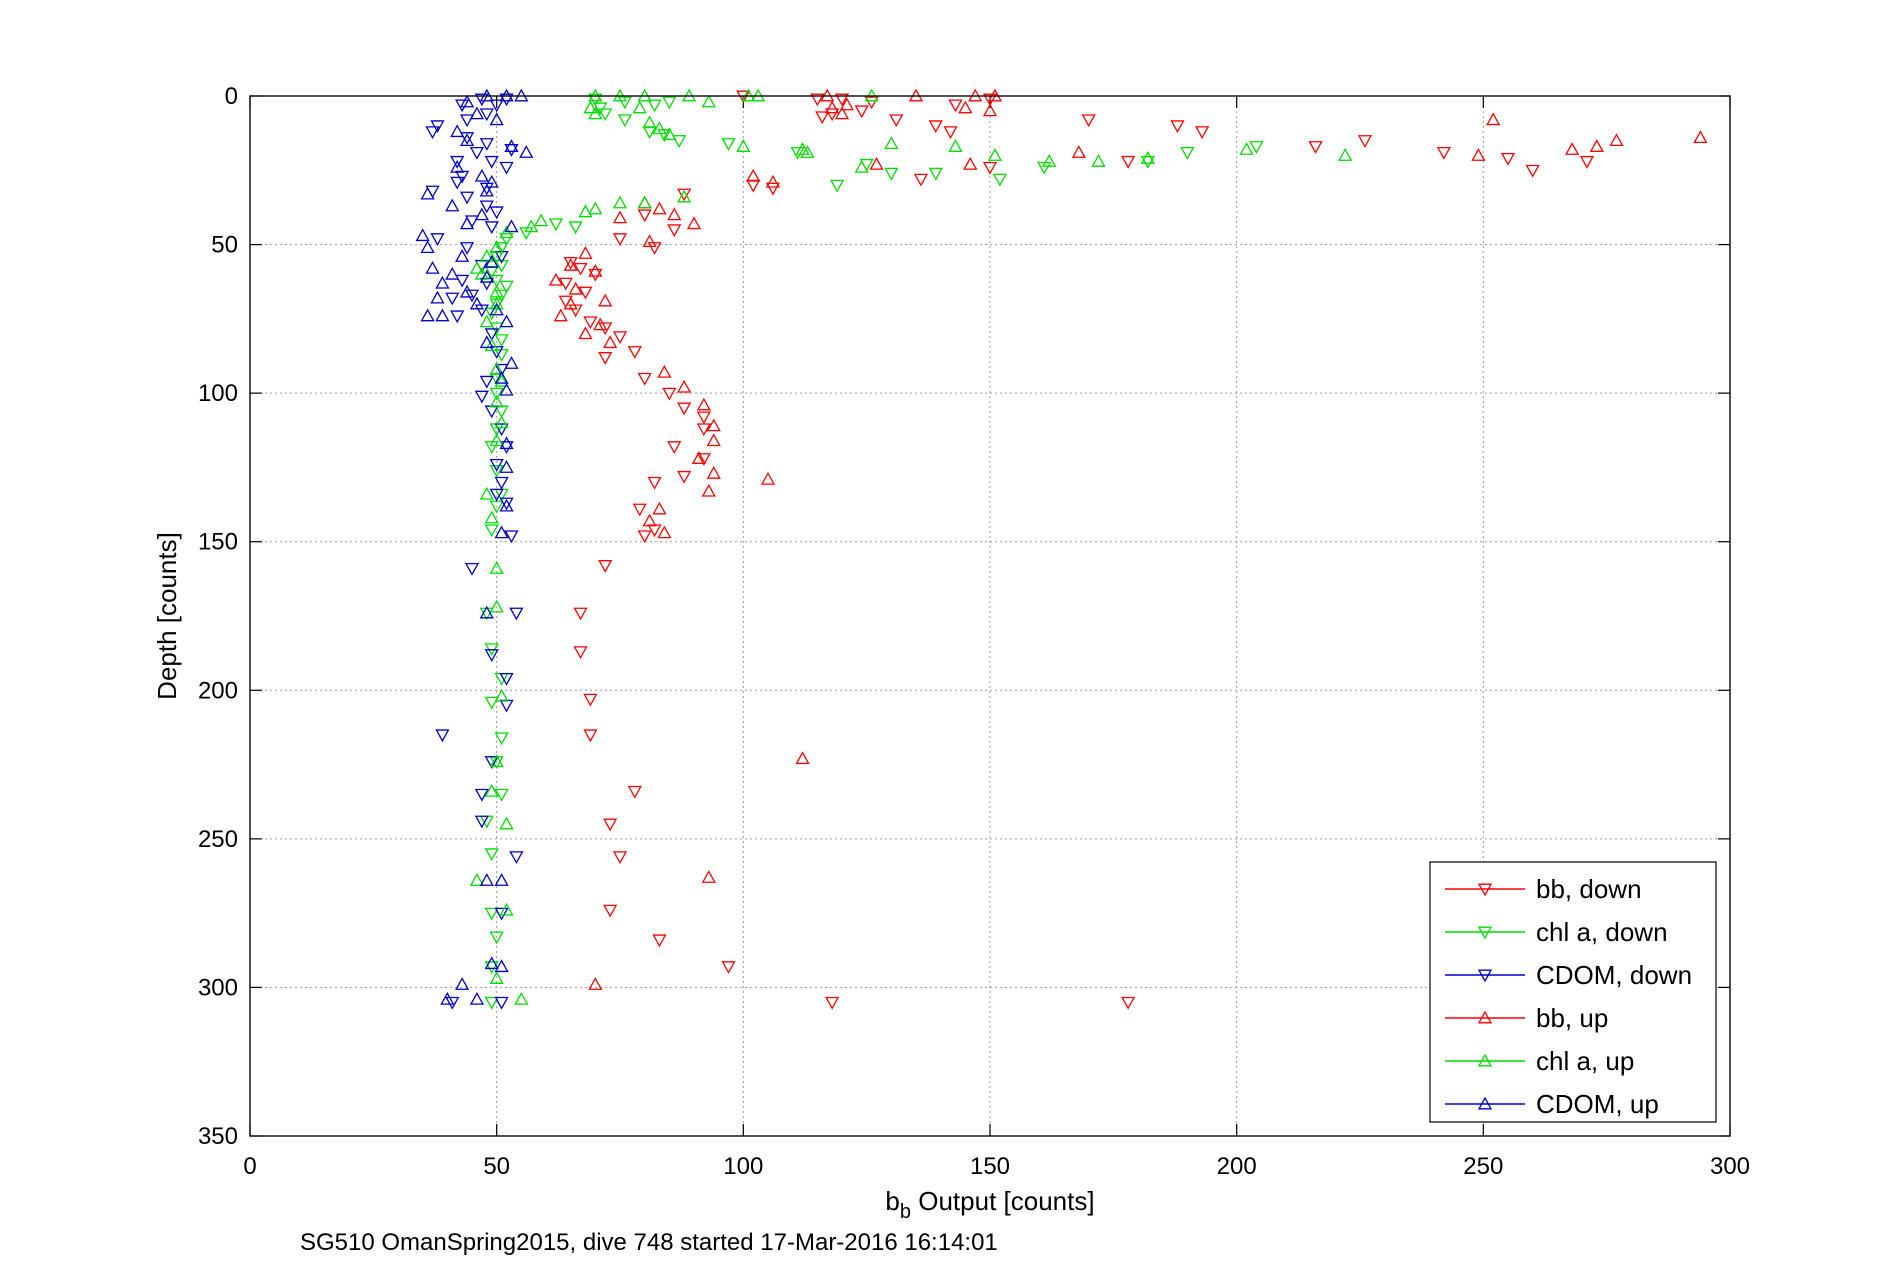 The image size is (1891, 1262). What do you see at coordinates (990, 1166) in the screenshot?
I see `x-tick-label: 150` at bounding box center [990, 1166].